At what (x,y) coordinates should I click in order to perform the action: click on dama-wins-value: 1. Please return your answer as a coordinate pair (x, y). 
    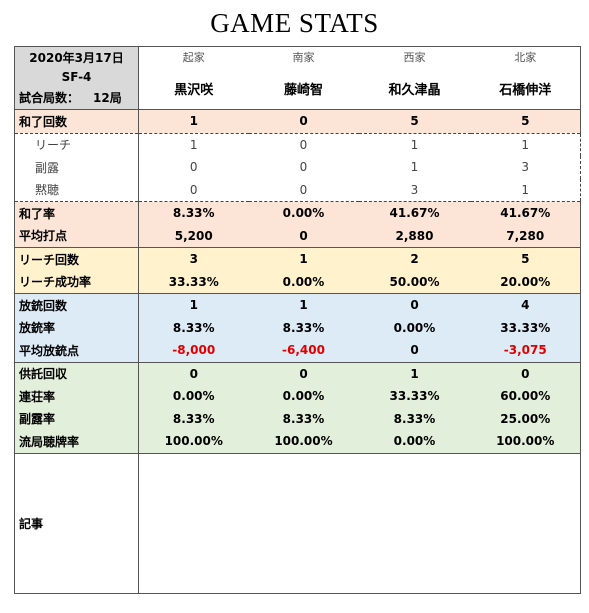
    Looking at the image, I should click on (525, 190).